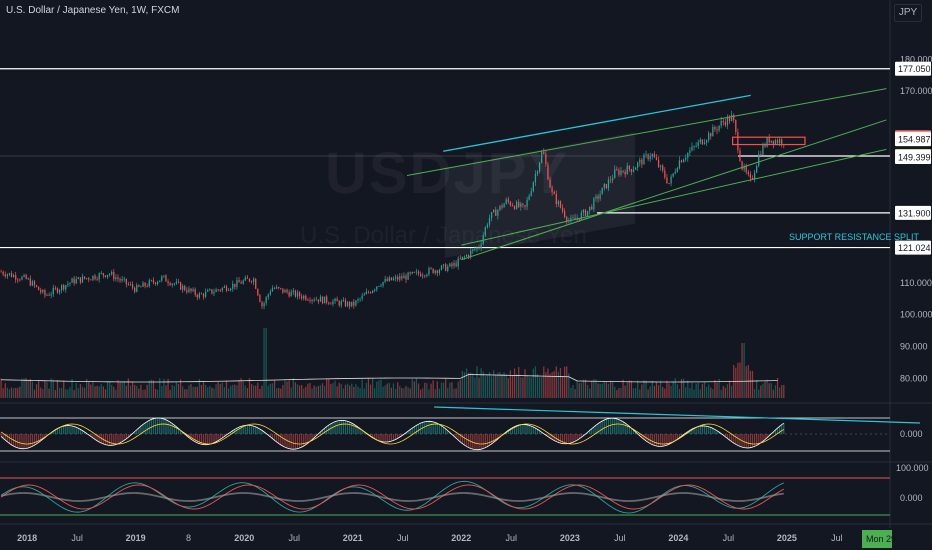 This screenshot has height=550, width=932. Describe the element at coordinates (908, 13) in the screenshot. I see `currency-button: JPY` at that location.